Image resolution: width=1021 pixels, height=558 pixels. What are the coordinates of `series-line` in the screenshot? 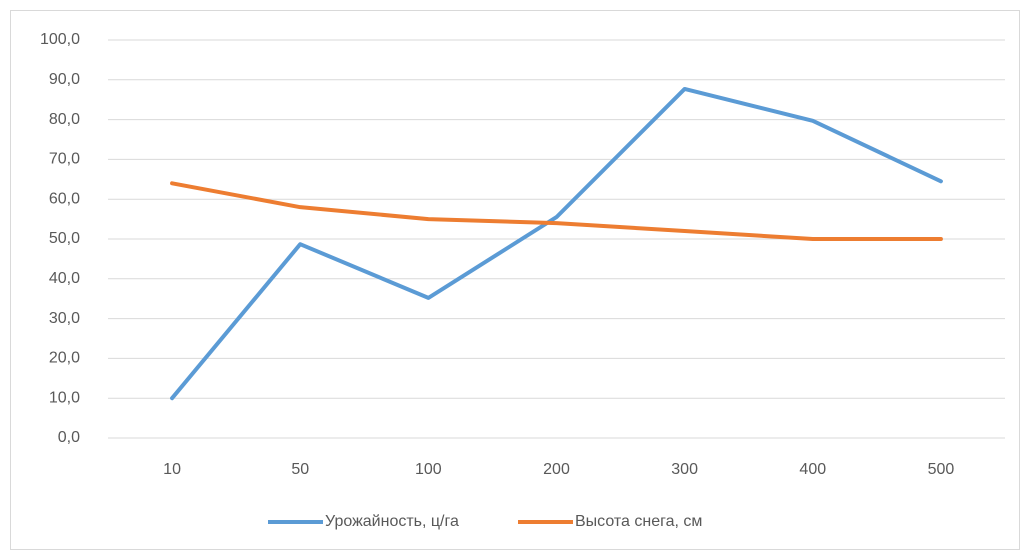 It's located at (556, 211).